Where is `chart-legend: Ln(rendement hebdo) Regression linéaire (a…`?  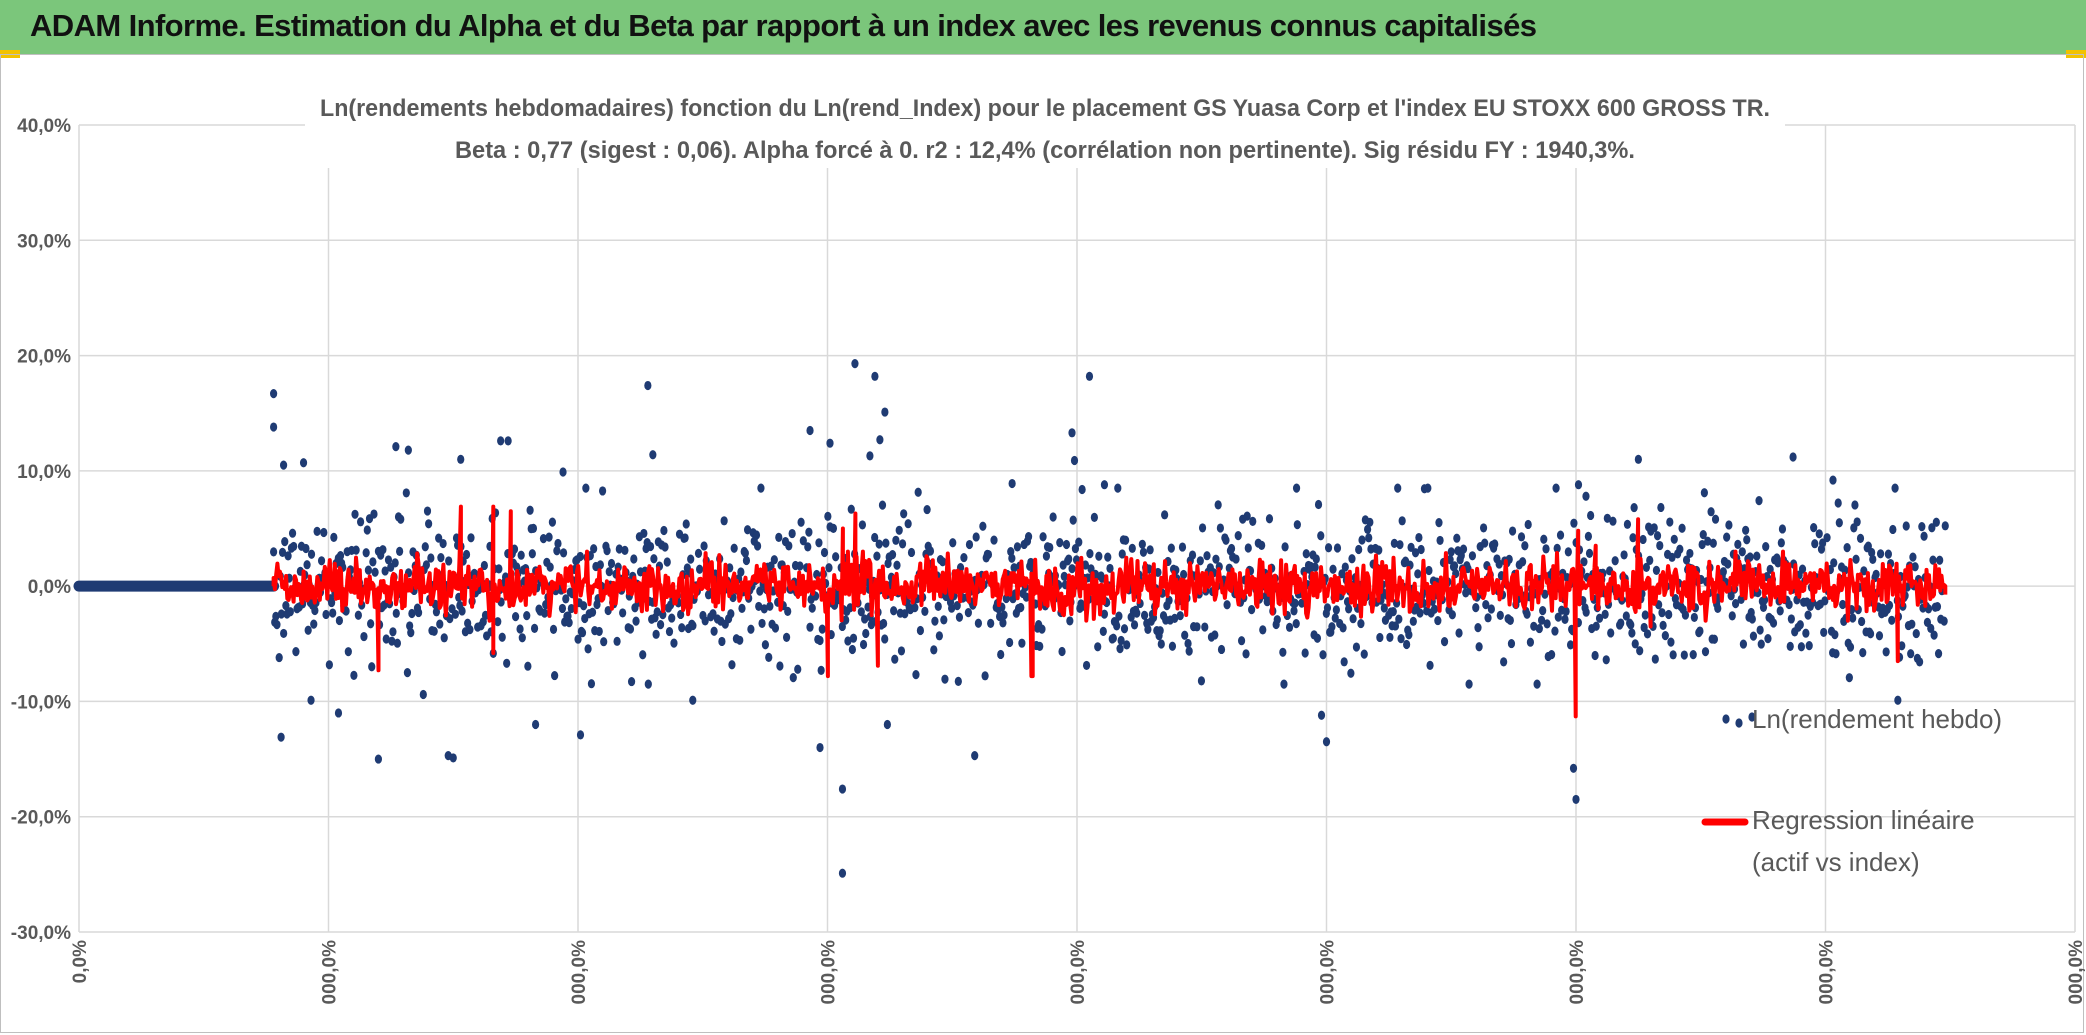 chart-legend: Ln(rendement hebdo) Regression linéaire (a… is located at coordinates (1851, 790).